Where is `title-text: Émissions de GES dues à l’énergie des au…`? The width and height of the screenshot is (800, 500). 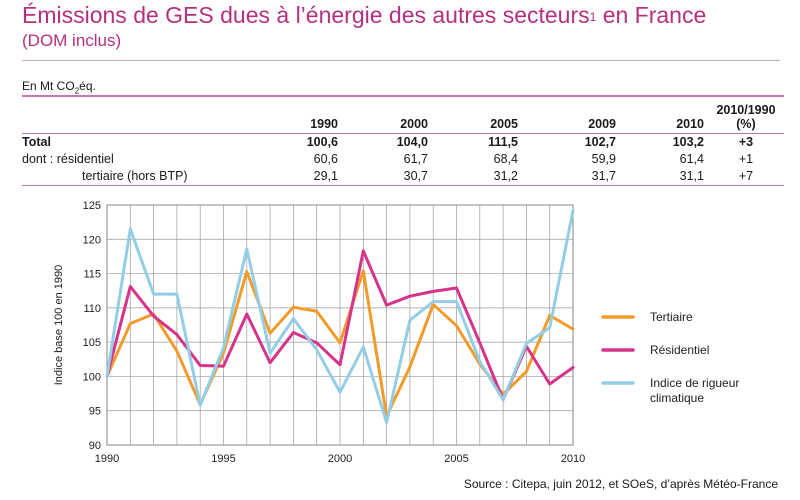
title-text: Émissions de GES dues à l’énergie des au… is located at coordinates (306, 15).